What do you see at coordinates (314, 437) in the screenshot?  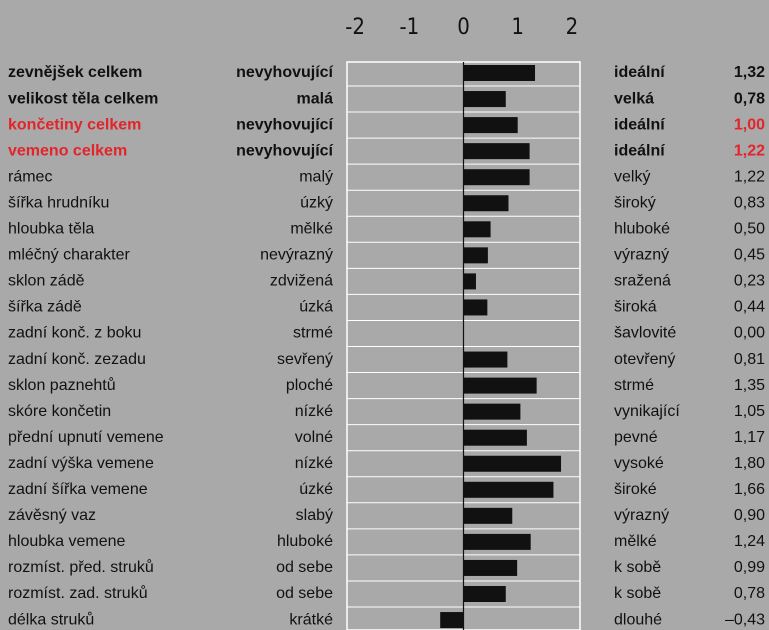 I see `low-label: volné` at bounding box center [314, 437].